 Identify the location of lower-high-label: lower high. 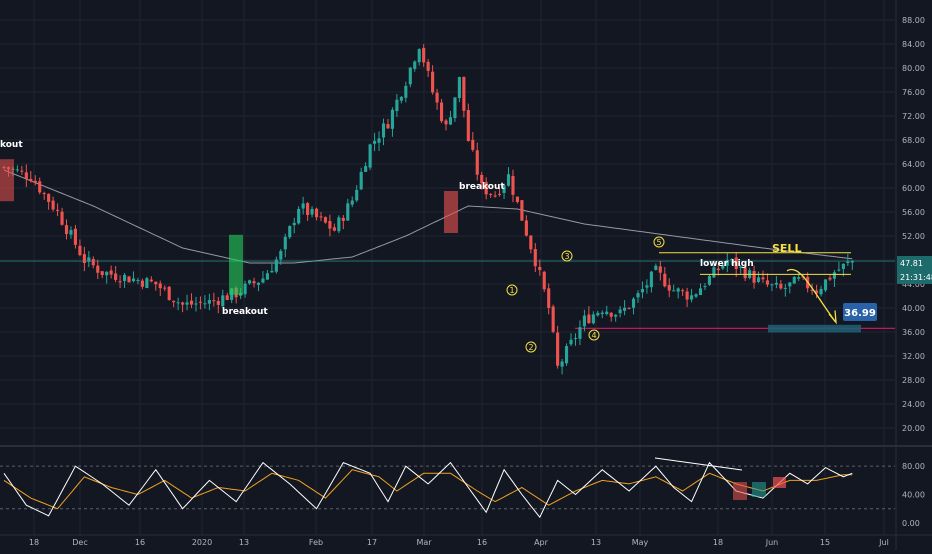
(727, 264).